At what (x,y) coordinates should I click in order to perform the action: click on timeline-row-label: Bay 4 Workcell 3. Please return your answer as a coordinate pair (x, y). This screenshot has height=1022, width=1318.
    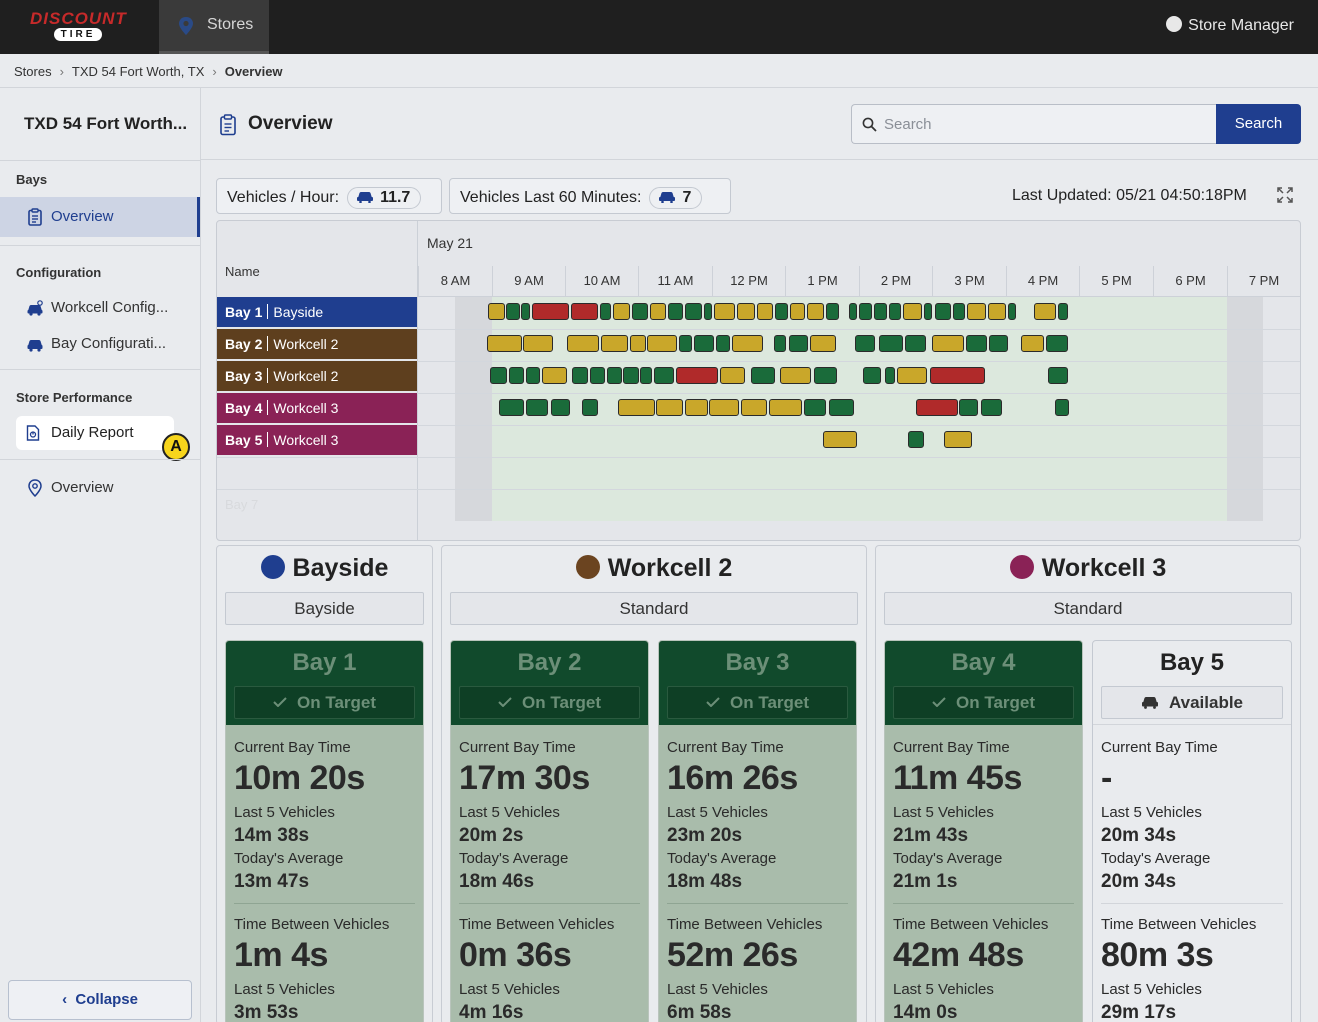
    Looking at the image, I should click on (317, 408).